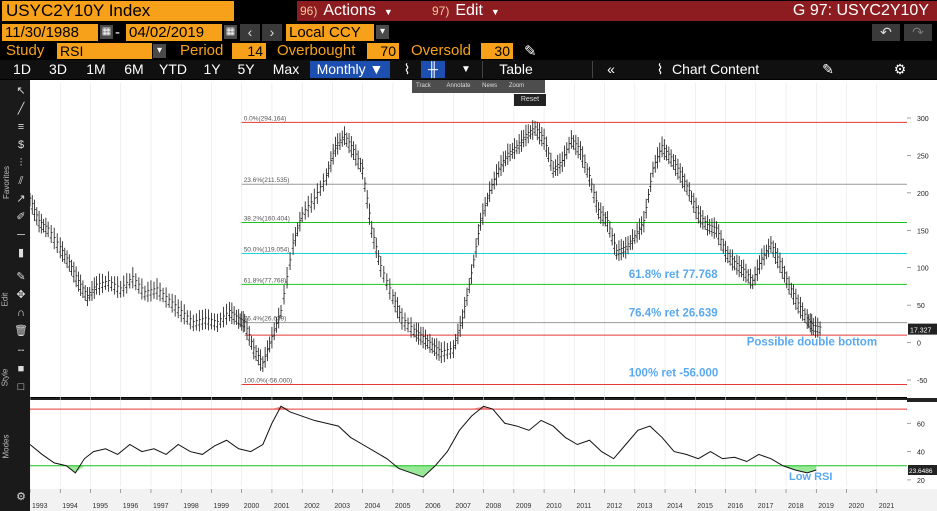 This screenshot has height=511, width=937. Describe the element at coordinates (286, 69) in the screenshot. I see `range-max: Max` at that location.